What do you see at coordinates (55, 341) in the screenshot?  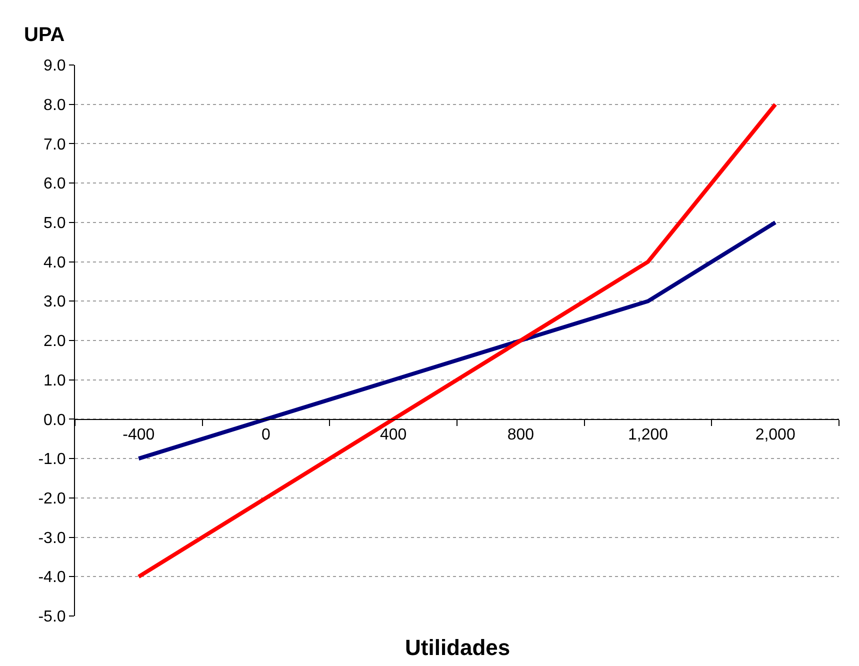 I see `y-tick-label: 2.0` at bounding box center [55, 341].